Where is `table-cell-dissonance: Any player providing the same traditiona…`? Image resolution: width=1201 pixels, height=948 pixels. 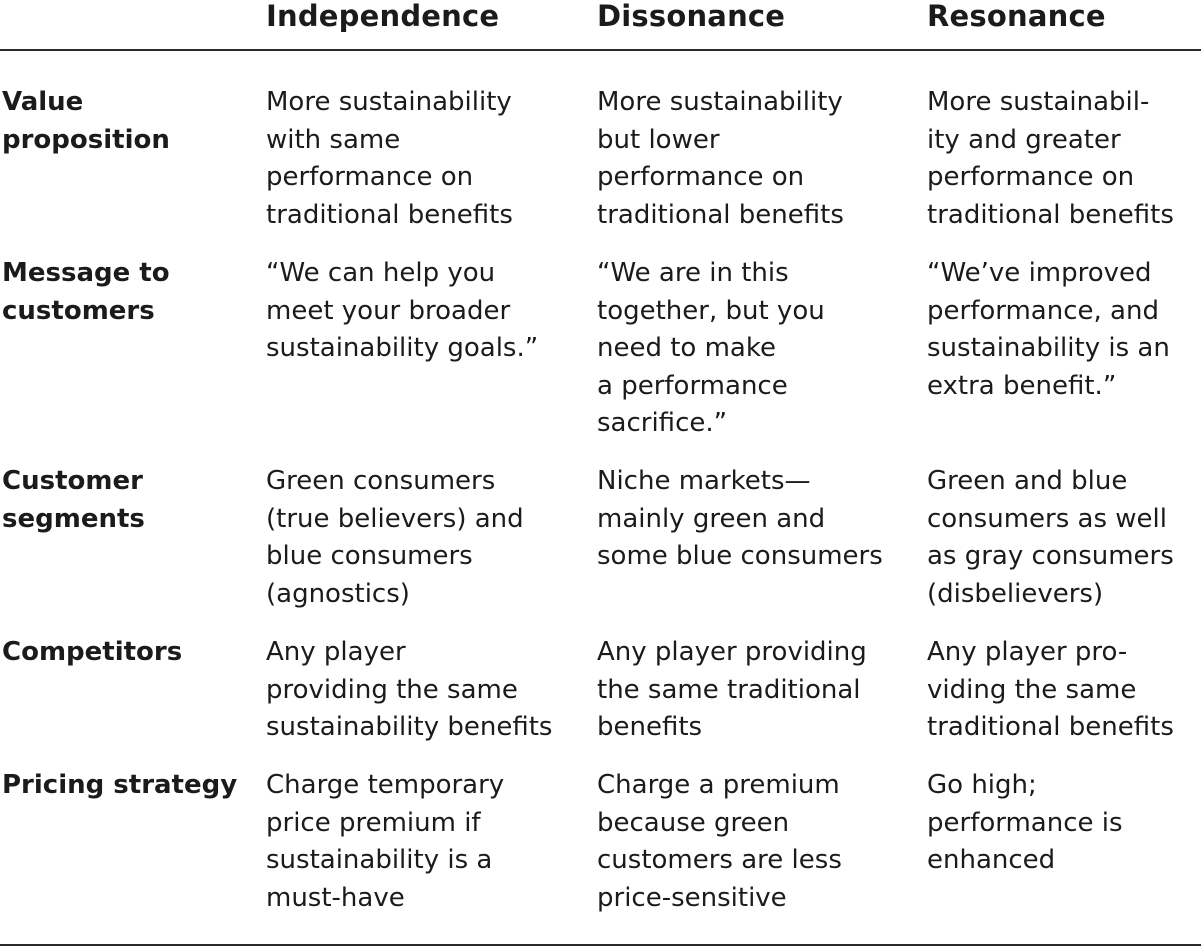 table-cell-dissonance: Any player providing the same traditiona… is located at coordinates (732, 689).